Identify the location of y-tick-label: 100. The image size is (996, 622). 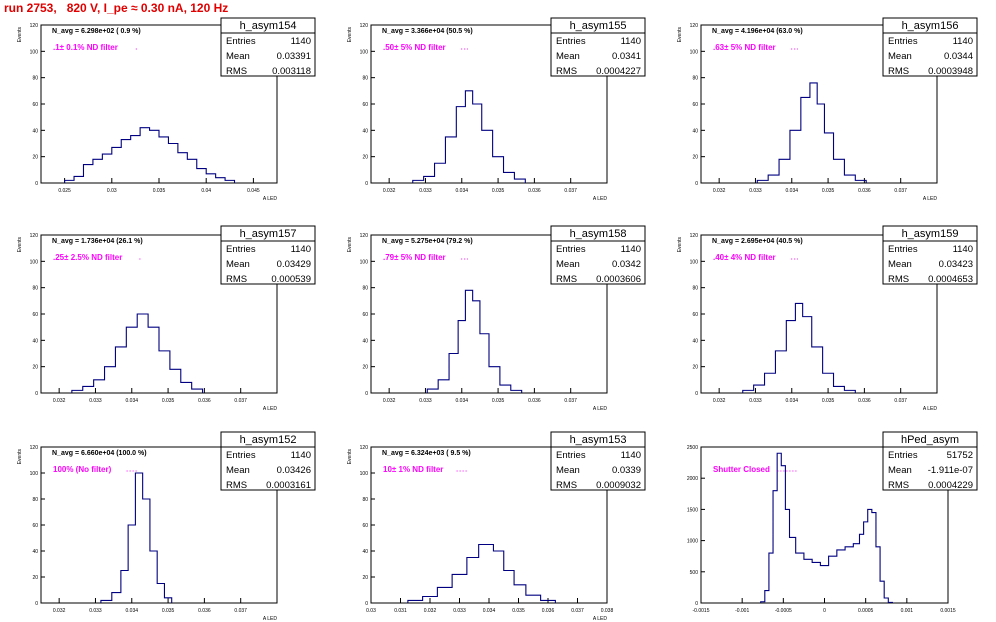
(694, 262).